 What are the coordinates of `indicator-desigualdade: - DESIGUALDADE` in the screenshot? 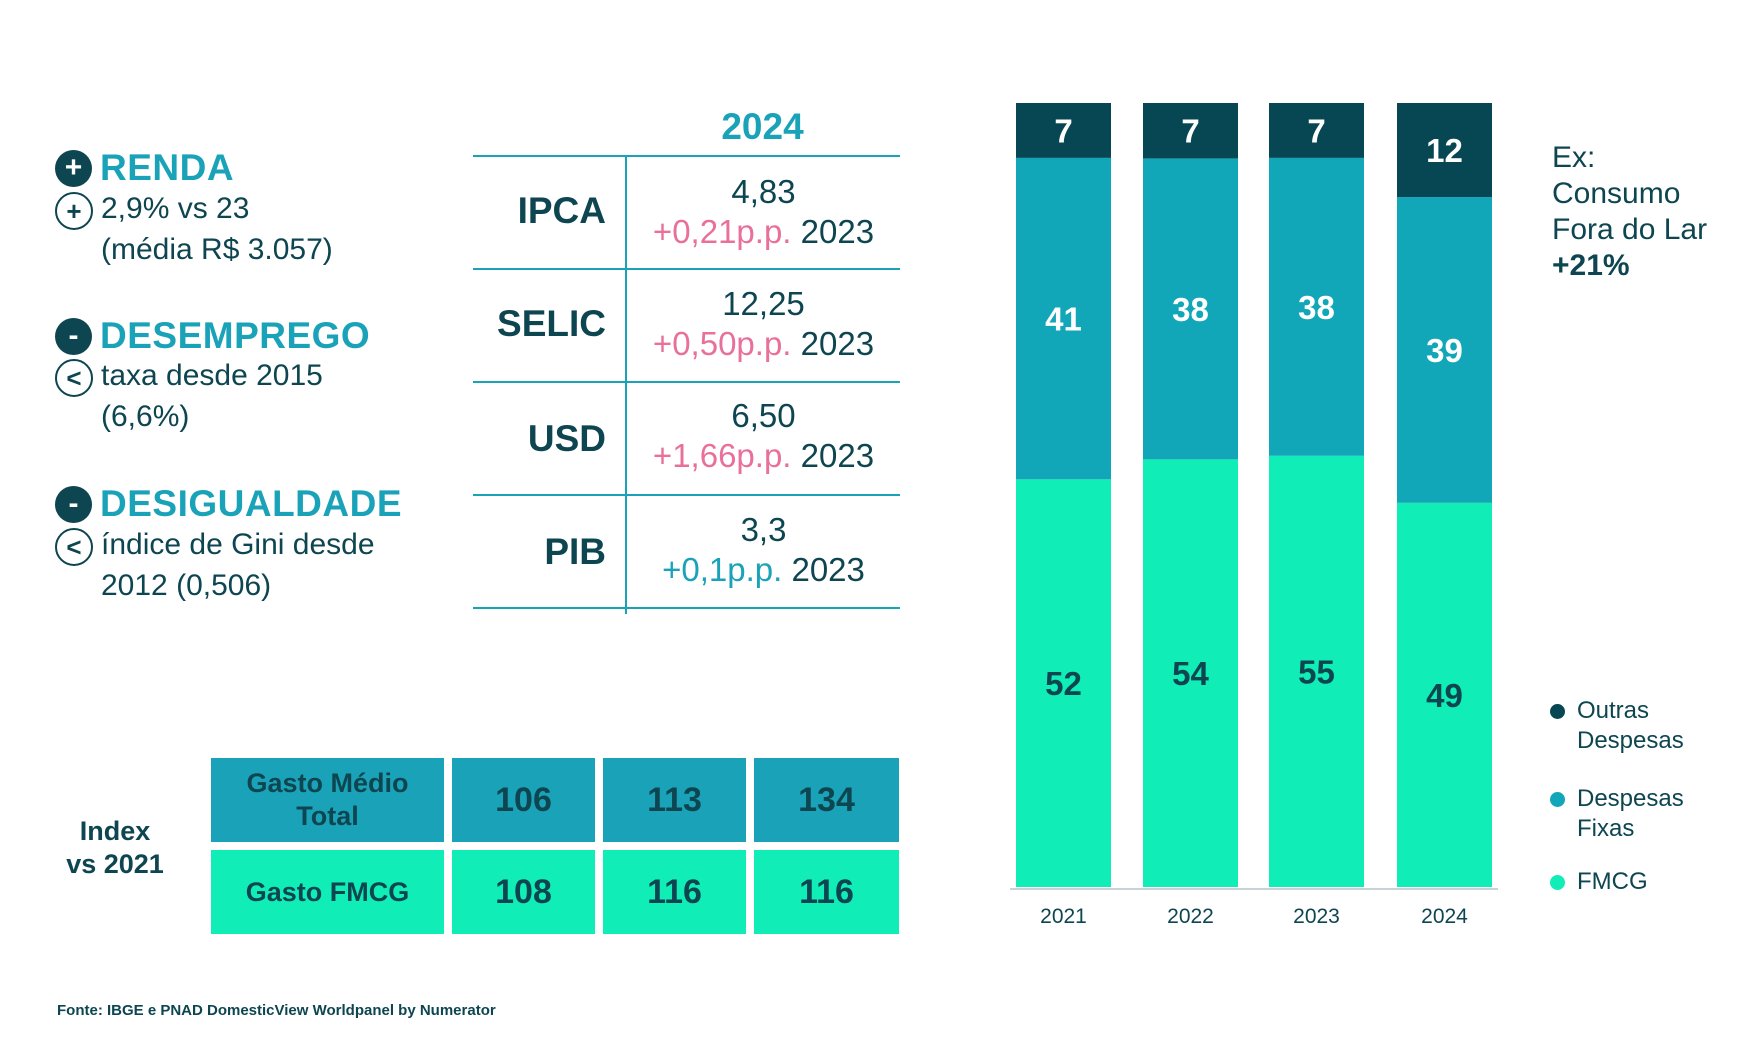 It's located at (228, 504).